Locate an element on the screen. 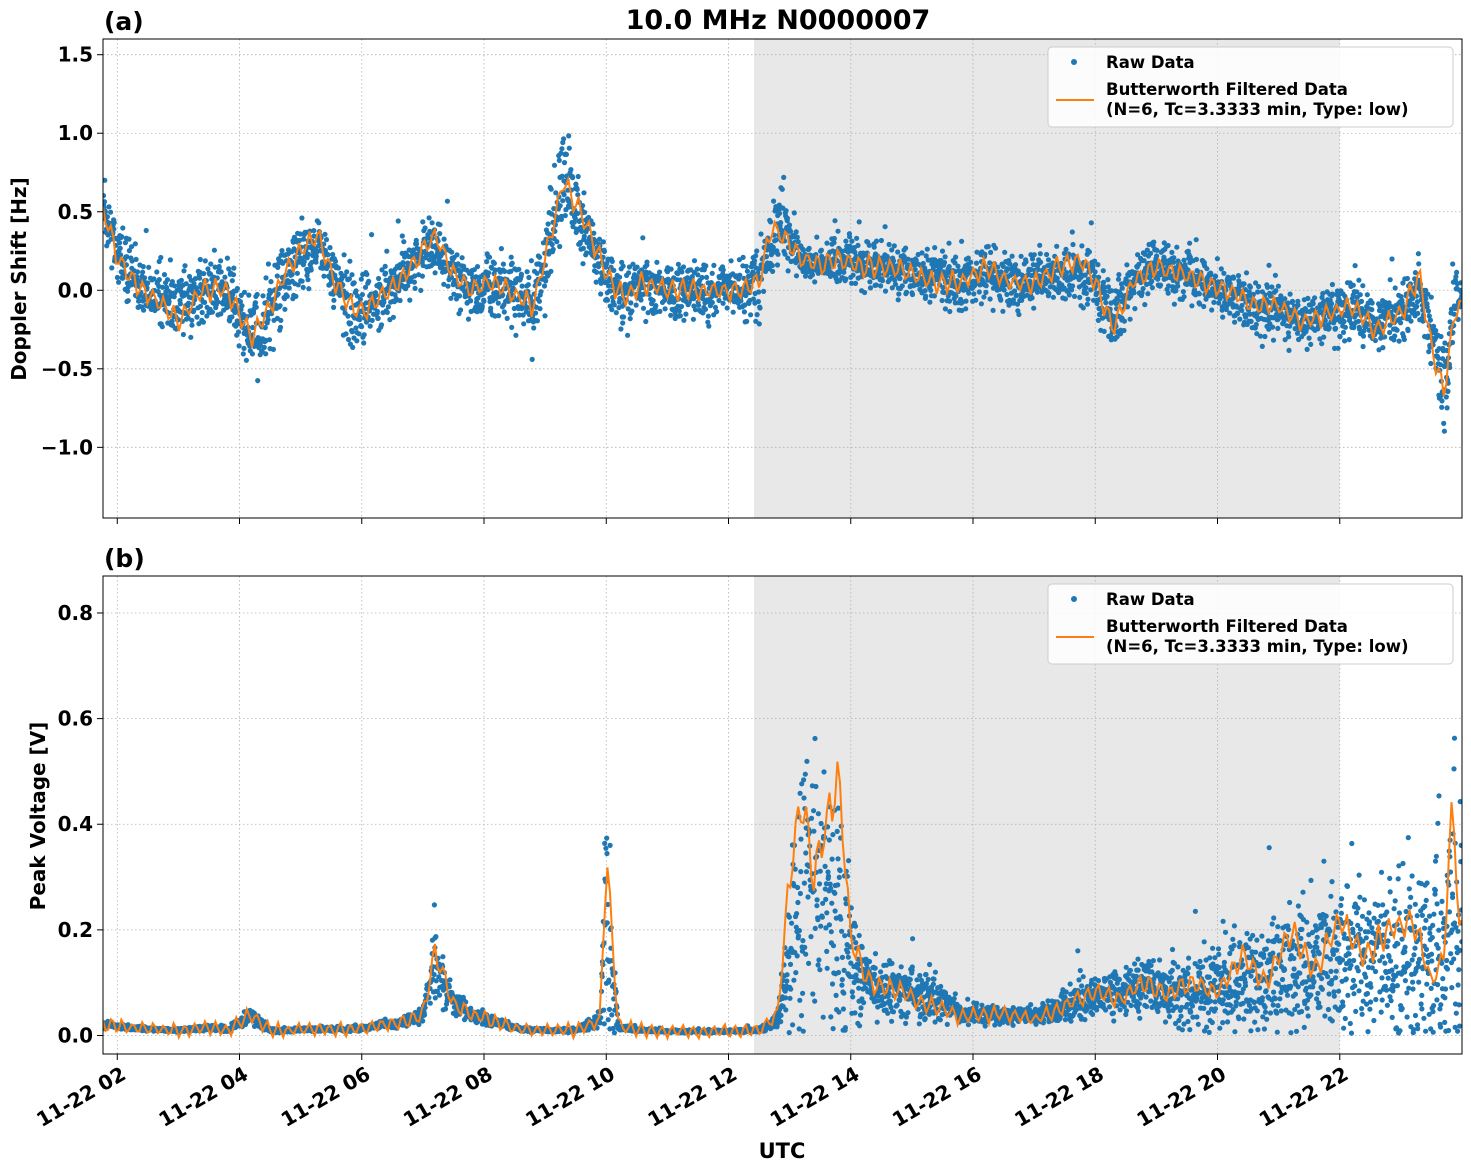 This screenshot has width=1471, height=1172. y-tick-label: 1.0 is located at coordinates (75, 133).